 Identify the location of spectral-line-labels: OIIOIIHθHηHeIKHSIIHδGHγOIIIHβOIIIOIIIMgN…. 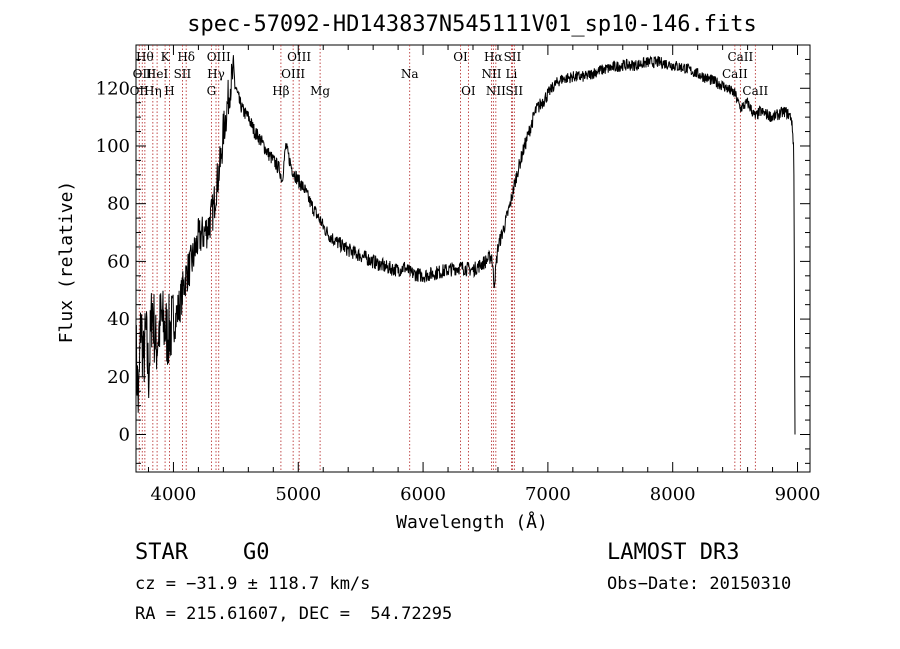
(449, 74).